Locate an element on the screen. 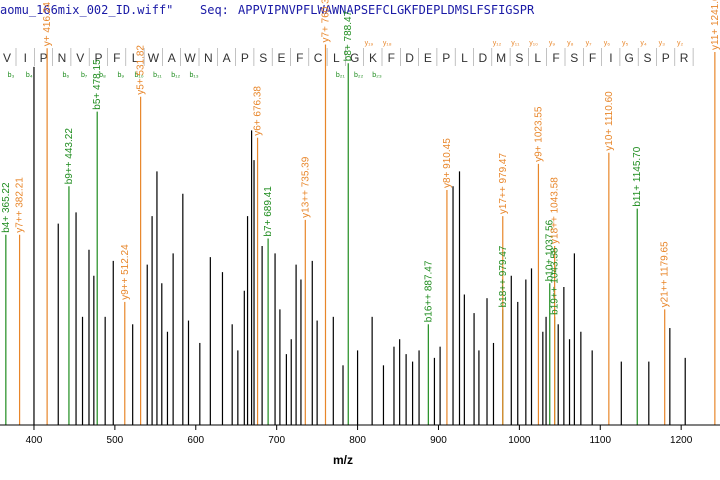 This screenshot has height=480, width=720. file-name-label: aomu_166mix_002_ID.wiff" is located at coordinates (87, 10).